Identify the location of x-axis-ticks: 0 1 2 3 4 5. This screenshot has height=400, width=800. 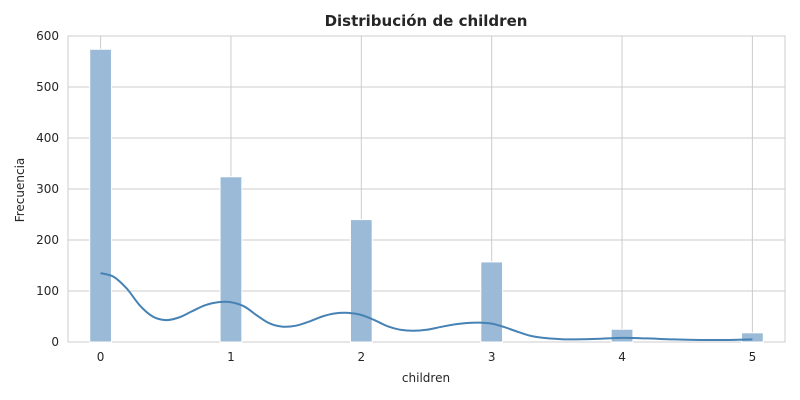
(426, 357).